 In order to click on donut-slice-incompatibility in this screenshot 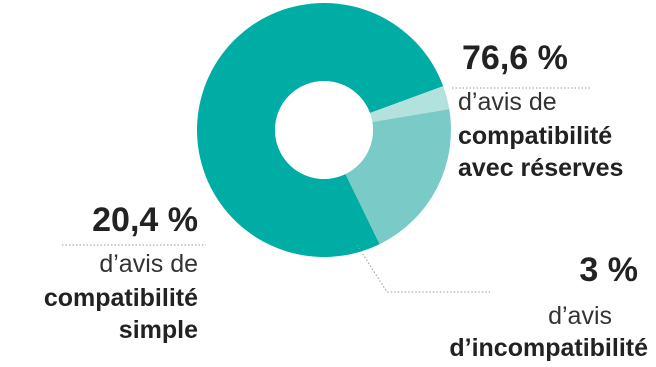, I will do `click(409, 104)`.